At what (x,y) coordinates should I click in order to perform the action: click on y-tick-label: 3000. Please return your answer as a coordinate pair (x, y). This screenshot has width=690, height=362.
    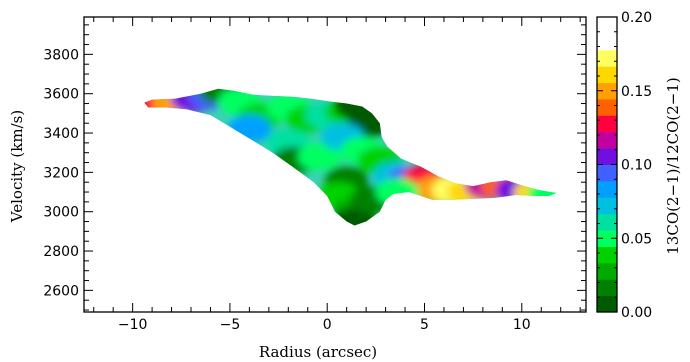
    Looking at the image, I should click on (61, 213).